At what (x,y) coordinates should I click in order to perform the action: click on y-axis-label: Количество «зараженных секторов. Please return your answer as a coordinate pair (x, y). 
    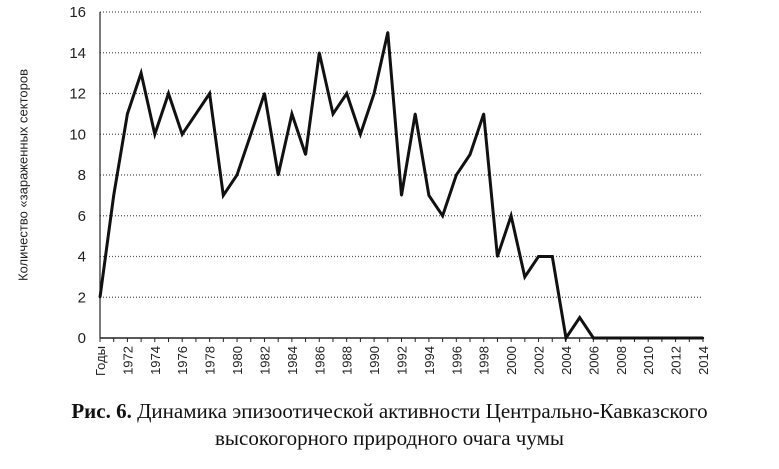
    Looking at the image, I should click on (23, 175).